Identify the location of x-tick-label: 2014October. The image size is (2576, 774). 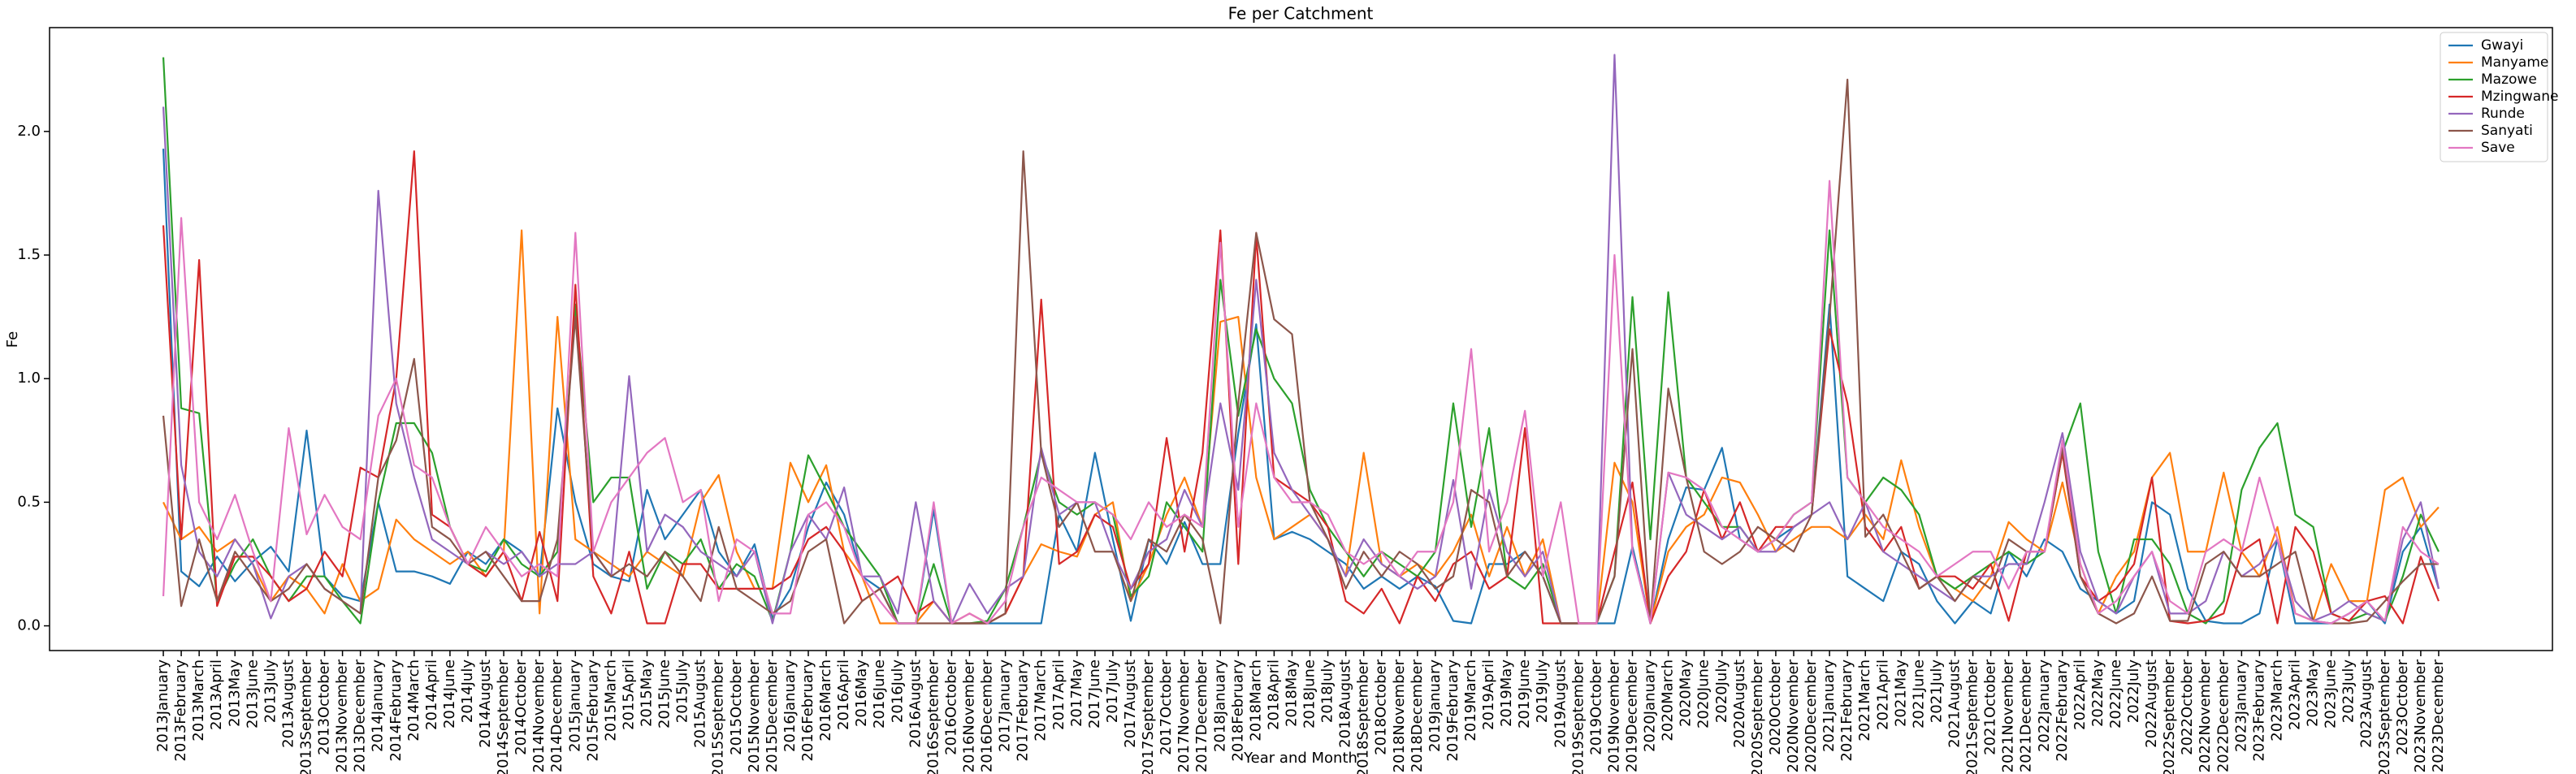
(521, 707).